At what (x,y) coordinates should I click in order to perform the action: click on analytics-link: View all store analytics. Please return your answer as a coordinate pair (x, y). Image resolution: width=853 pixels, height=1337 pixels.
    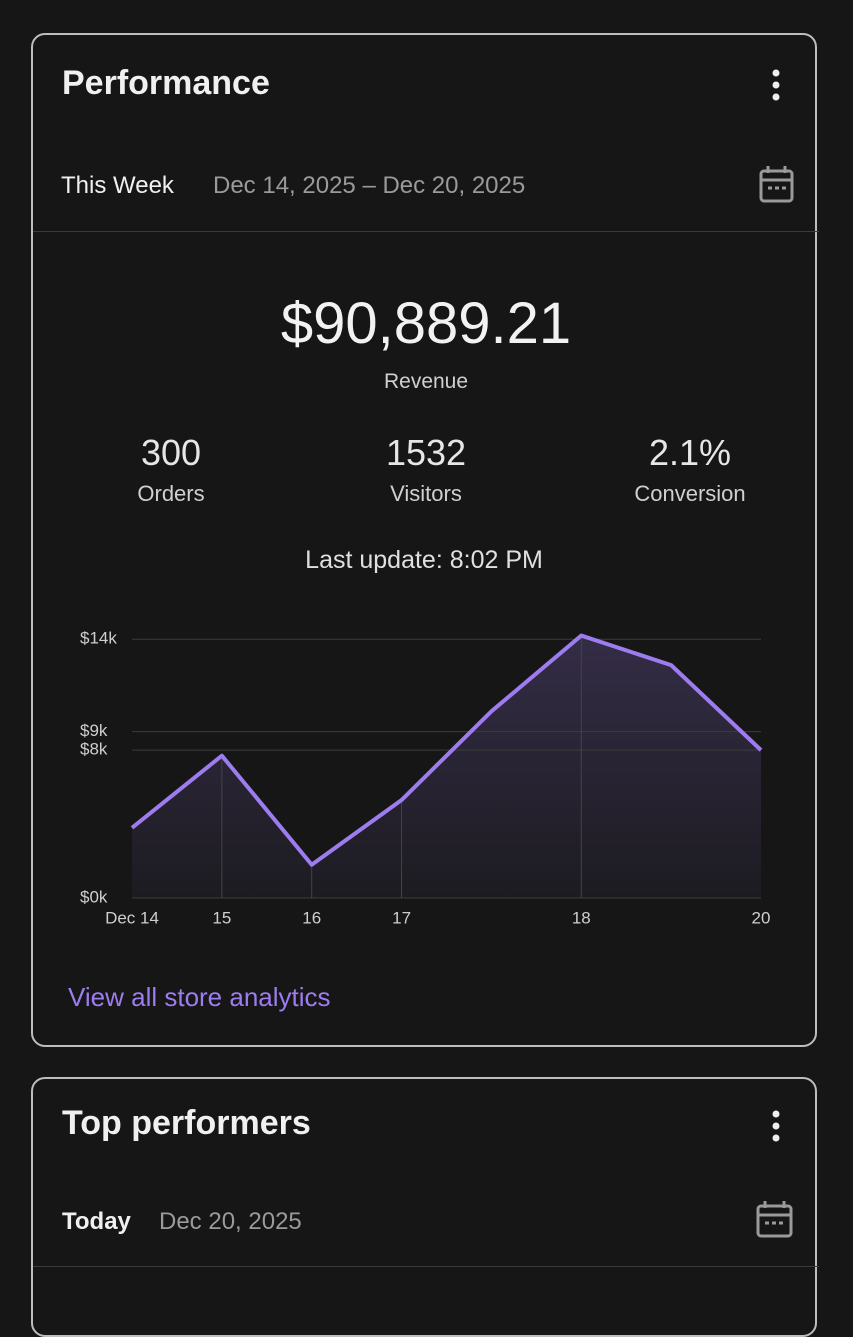
    Looking at the image, I should click on (199, 997).